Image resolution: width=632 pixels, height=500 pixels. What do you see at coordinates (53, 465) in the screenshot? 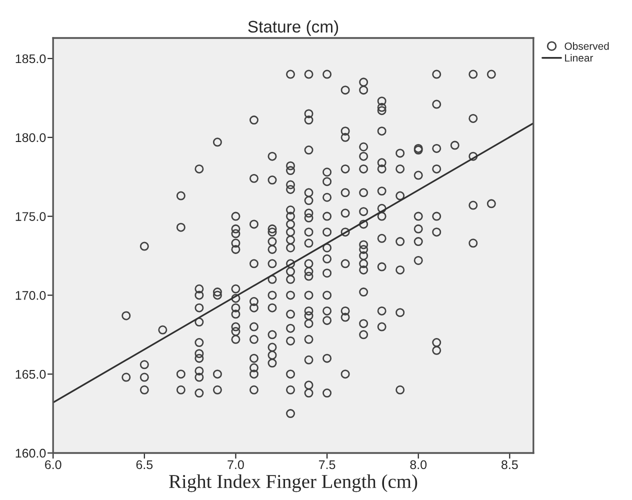
I see `x-tick-label: 6.0` at bounding box center [53, 465].